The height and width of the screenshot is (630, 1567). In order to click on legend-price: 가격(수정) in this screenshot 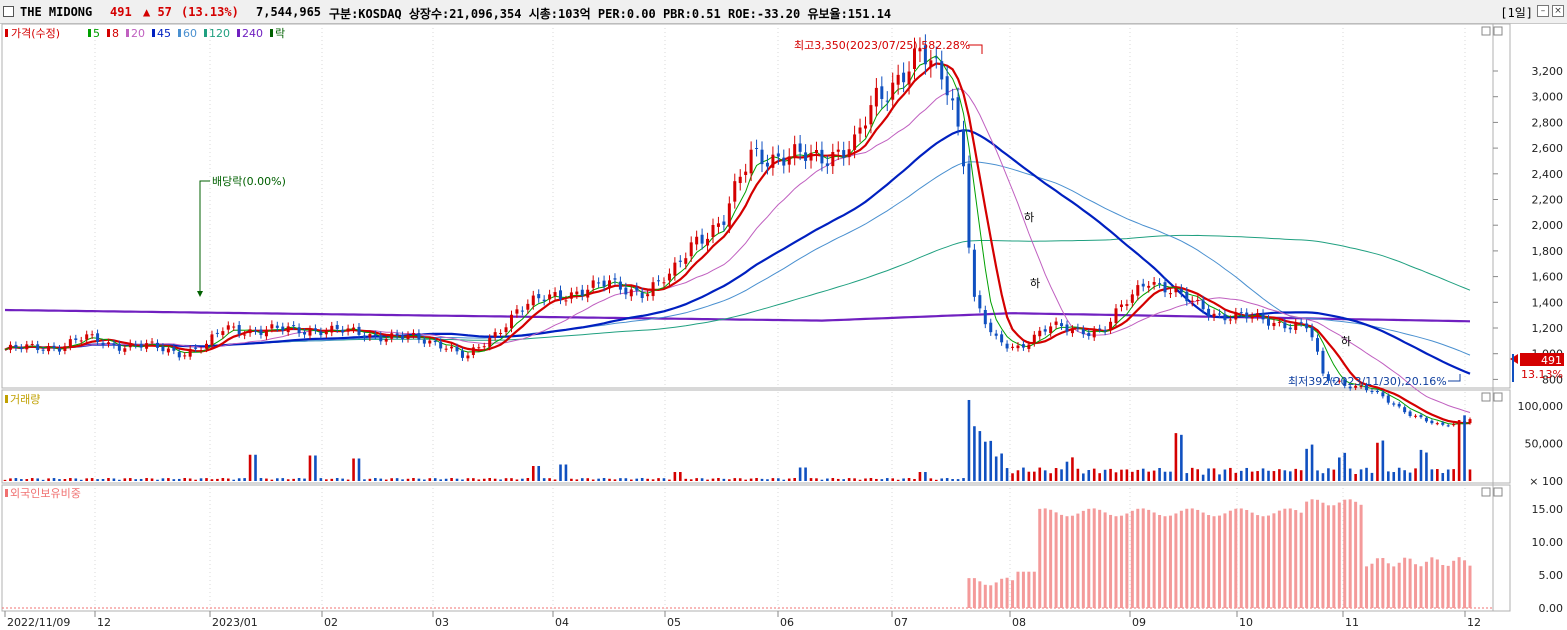, I will do `click(35, 33)`.